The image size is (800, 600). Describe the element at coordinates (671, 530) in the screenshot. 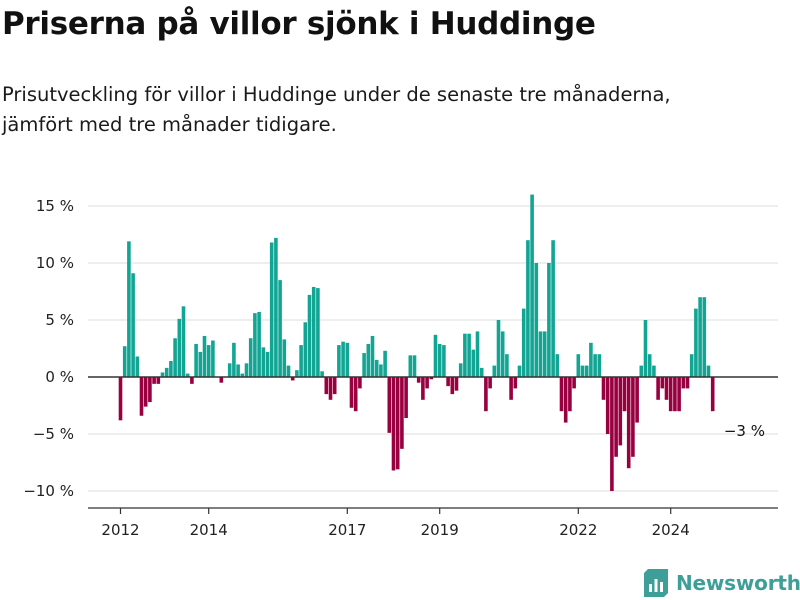

I see `x-tick-label: 2024` at that location.